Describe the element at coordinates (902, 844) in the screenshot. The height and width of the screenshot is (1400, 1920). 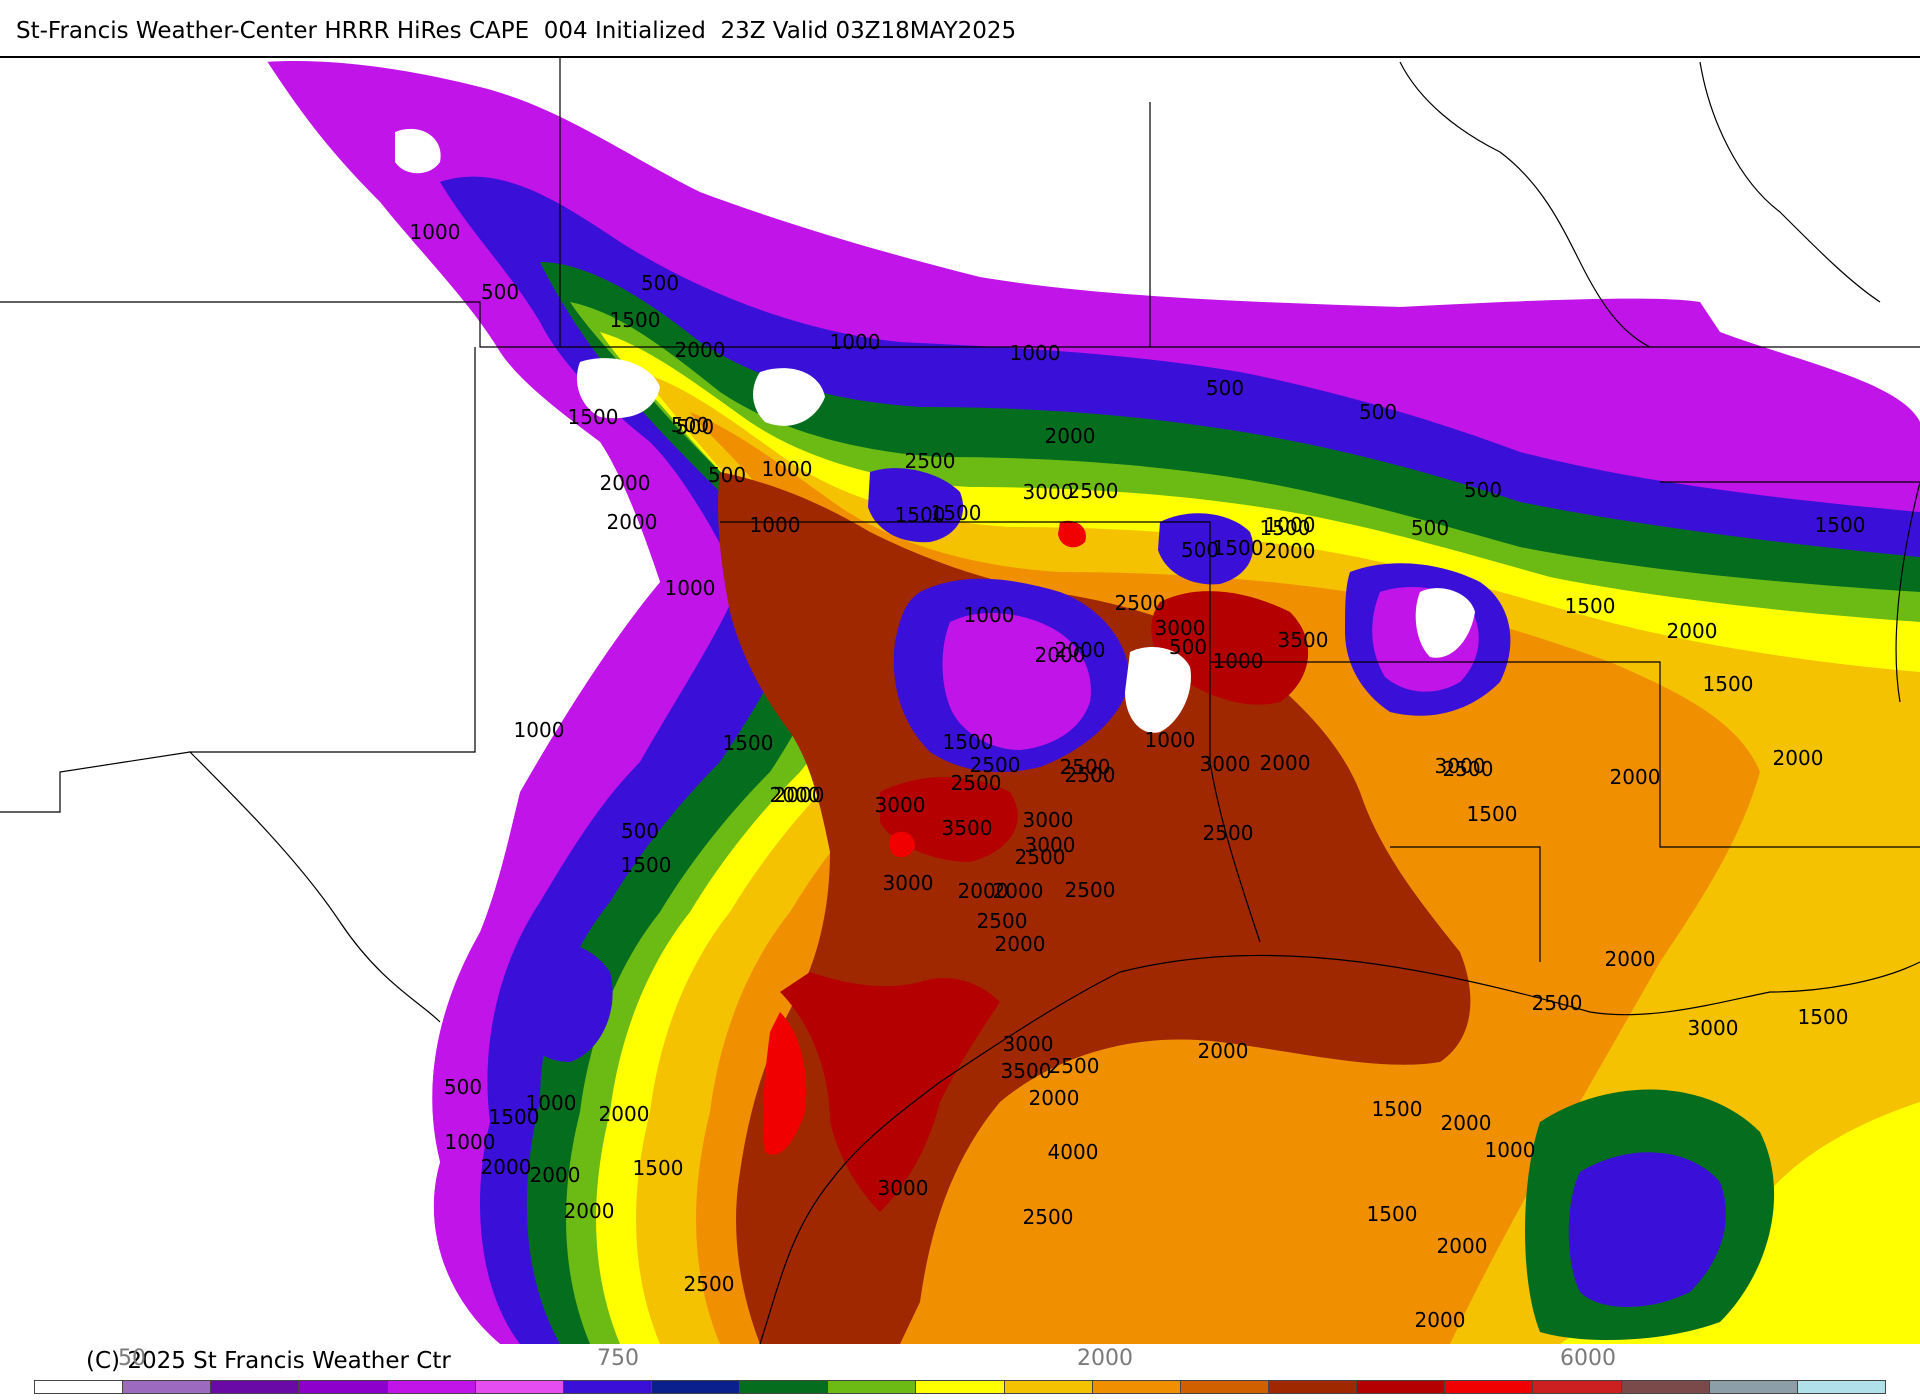
I see `cape-region-red-central` at that location.